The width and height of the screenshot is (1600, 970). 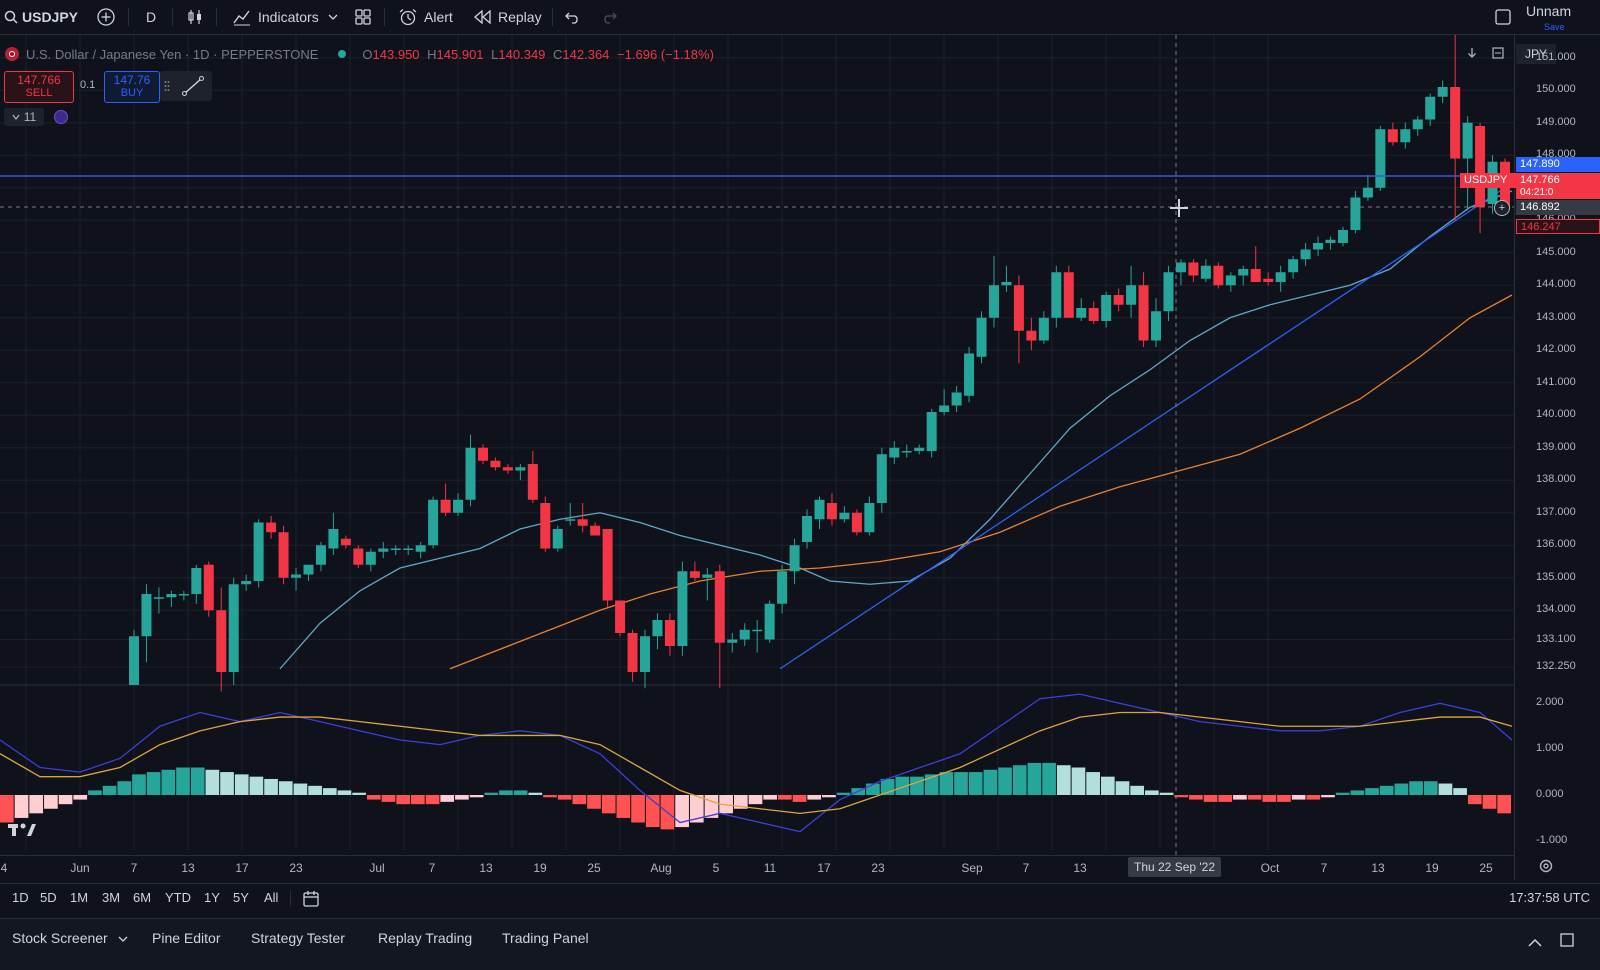 What do you see at coordinates (142, 897) in the screenshot?
I see `range-6m-button: 6M` at bounding box center [142, 897].